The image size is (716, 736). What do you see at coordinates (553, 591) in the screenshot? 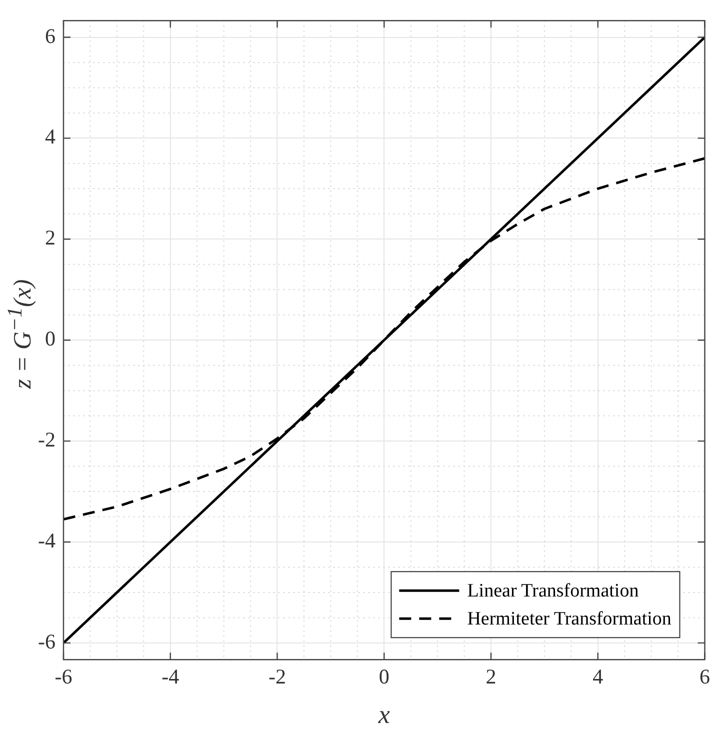
I see `legend-label: Linear Transformation` at bounding box center [553, 591].